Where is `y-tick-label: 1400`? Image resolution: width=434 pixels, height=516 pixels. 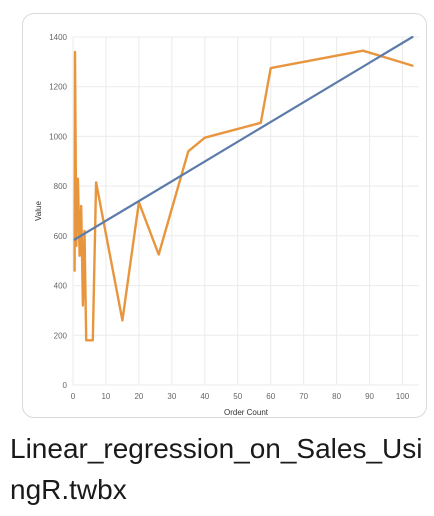
y-tick-label: 1400 is located at coordinates (58, 37).